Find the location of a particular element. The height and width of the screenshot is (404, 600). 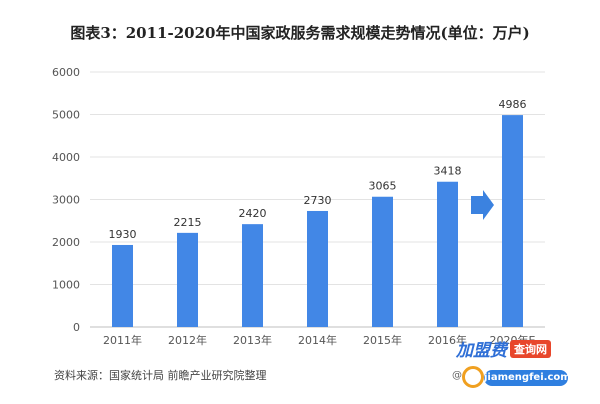

data-label: 3418 is located at coordinates (448, 171).